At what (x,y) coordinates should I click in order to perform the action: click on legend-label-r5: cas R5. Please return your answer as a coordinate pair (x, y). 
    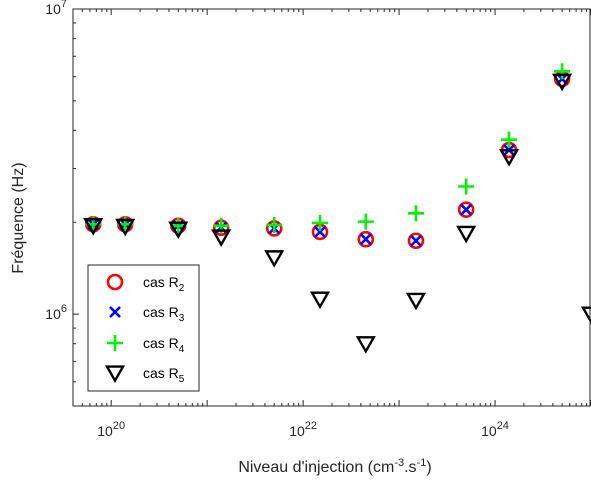
    Looking at the image, I should click on (164, 375).